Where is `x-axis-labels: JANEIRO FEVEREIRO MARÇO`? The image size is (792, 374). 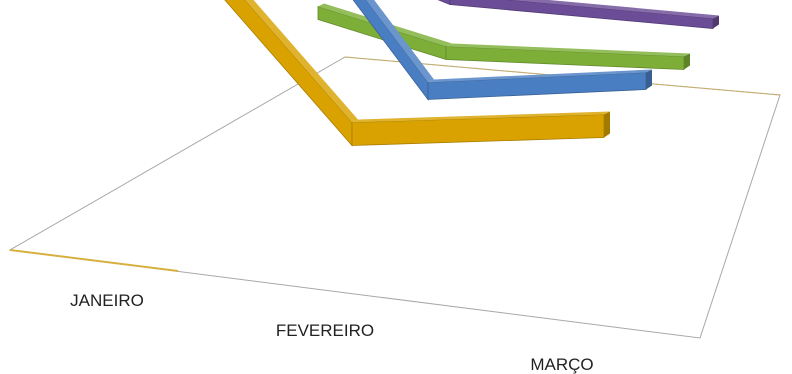 x-axis-labels: JANEIRO FEVEREIRO MARÇO is located at coordinates (331, 332).